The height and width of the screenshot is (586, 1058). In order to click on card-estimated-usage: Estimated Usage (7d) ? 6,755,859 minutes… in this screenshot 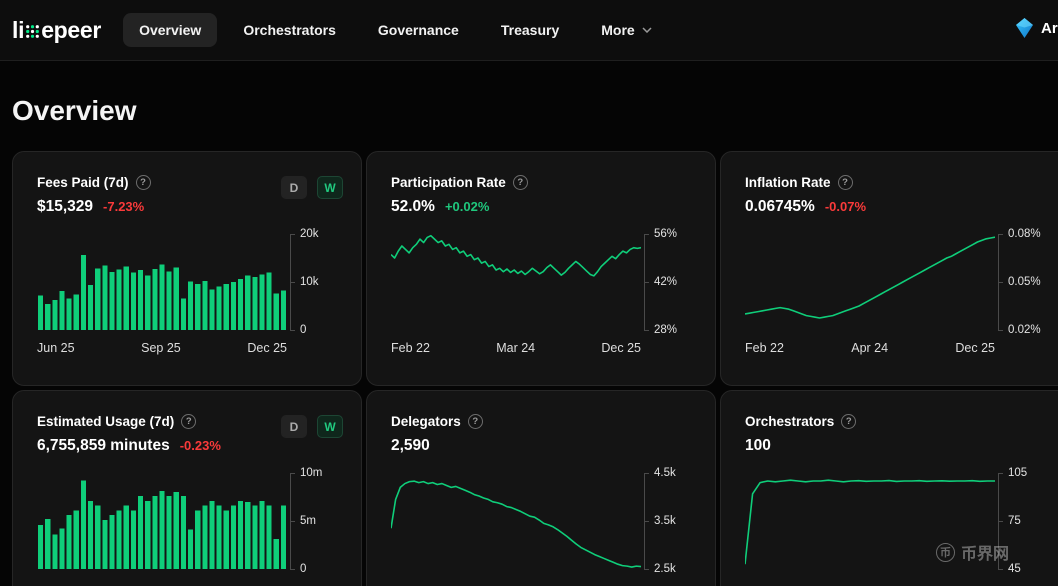, I will do `click(187, 488)`.